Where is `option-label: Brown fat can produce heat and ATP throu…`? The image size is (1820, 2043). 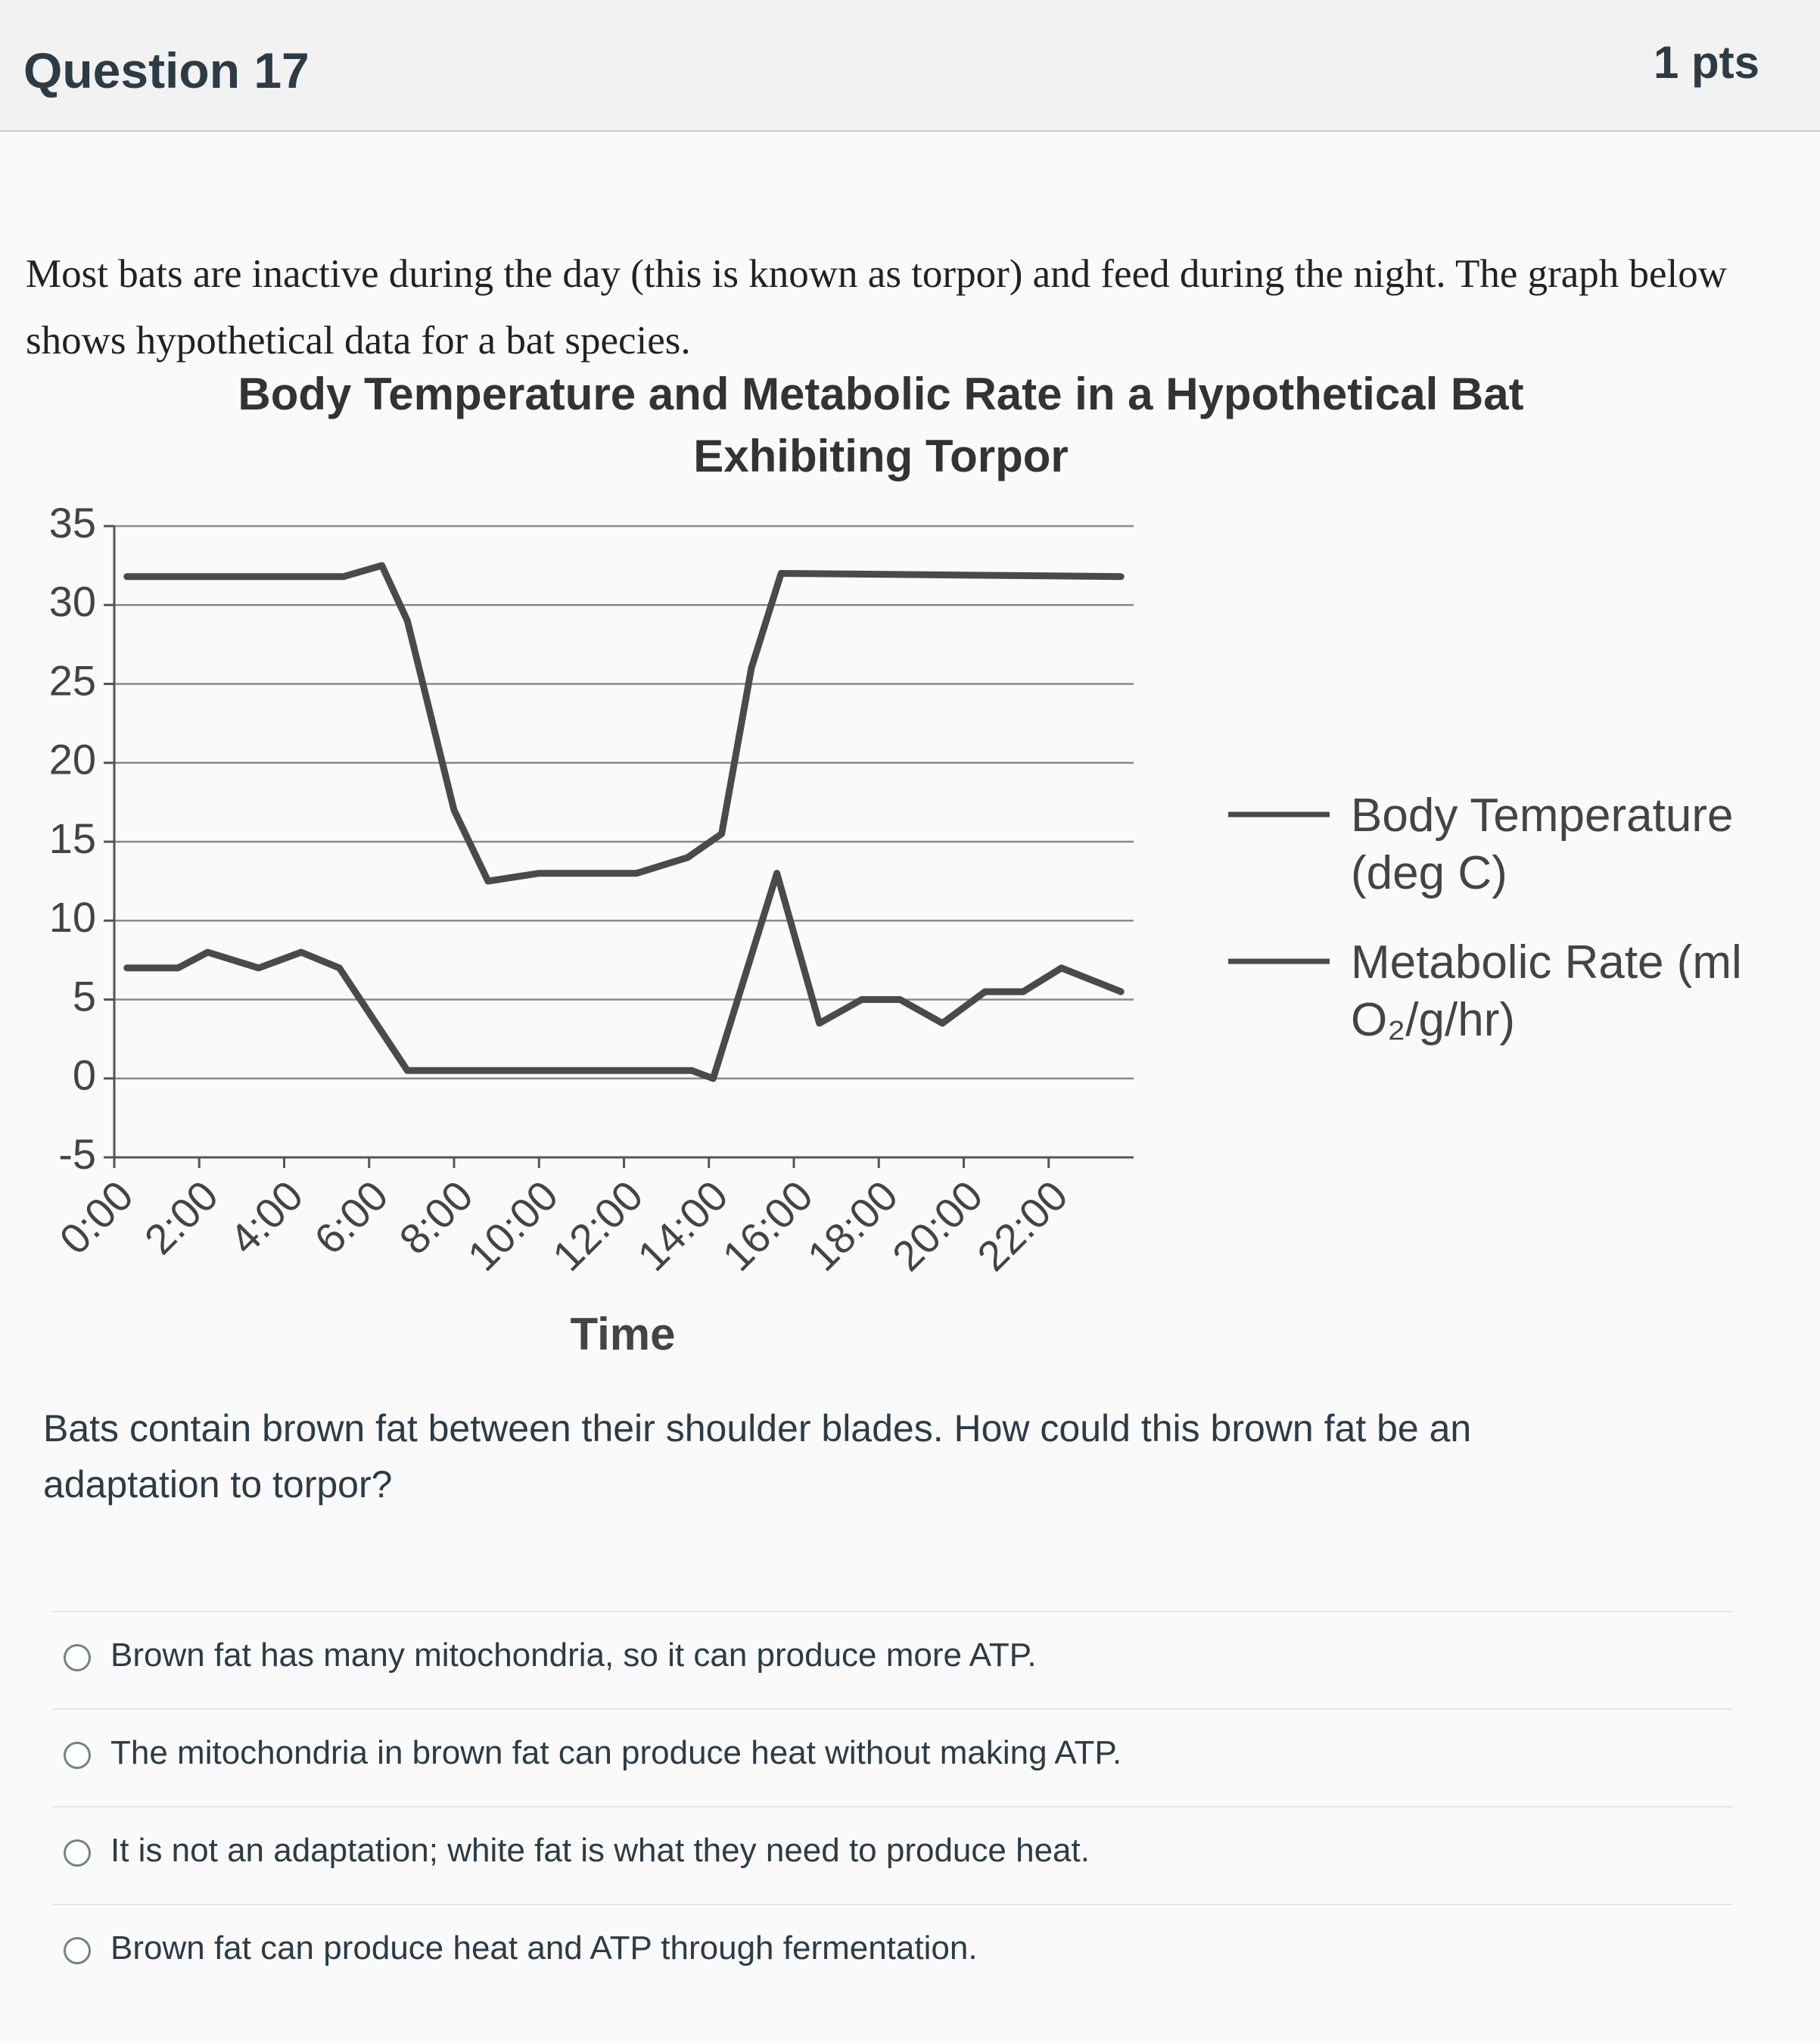 option-label: Brown fat can produce heat and ATP throu… is located at coordinates (544, 1948).